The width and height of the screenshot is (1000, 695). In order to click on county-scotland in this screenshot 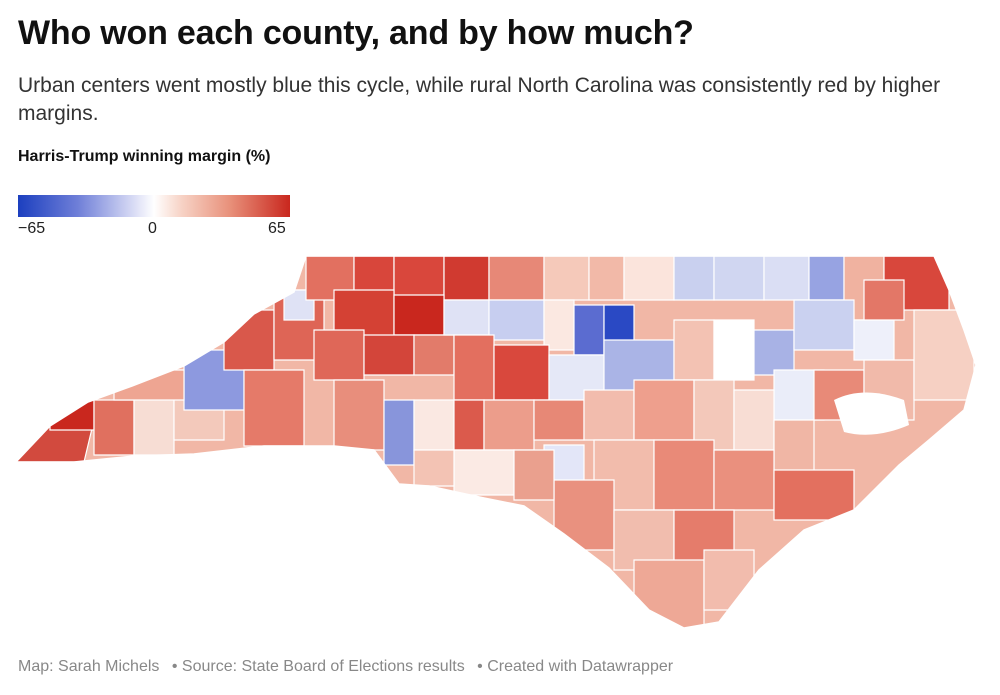, I will do `click(534, 475)`.